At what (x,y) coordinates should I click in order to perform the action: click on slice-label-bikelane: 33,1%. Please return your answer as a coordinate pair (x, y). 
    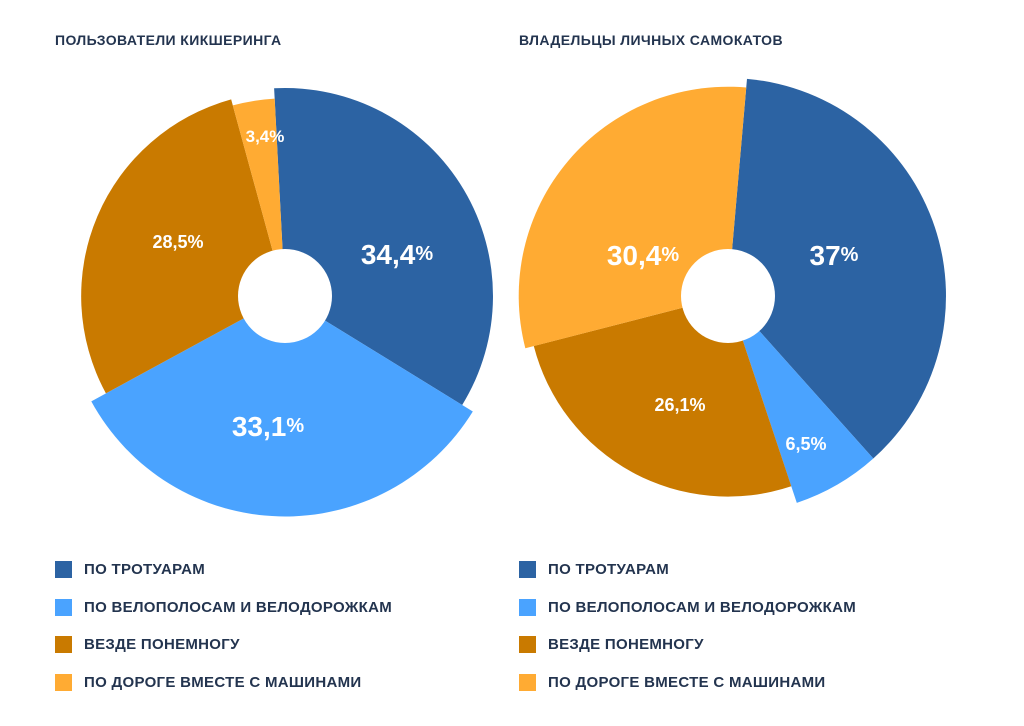
    Looking at the image, I should click on (268, 426).